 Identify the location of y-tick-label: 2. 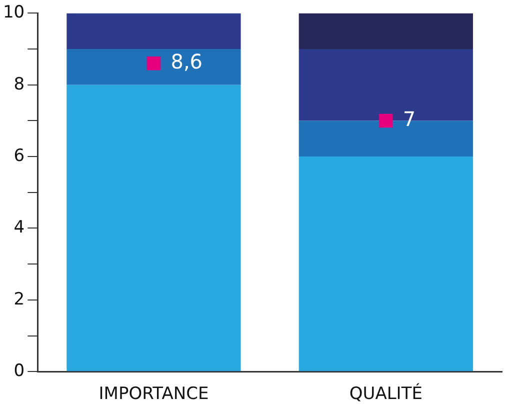
(19, 299).